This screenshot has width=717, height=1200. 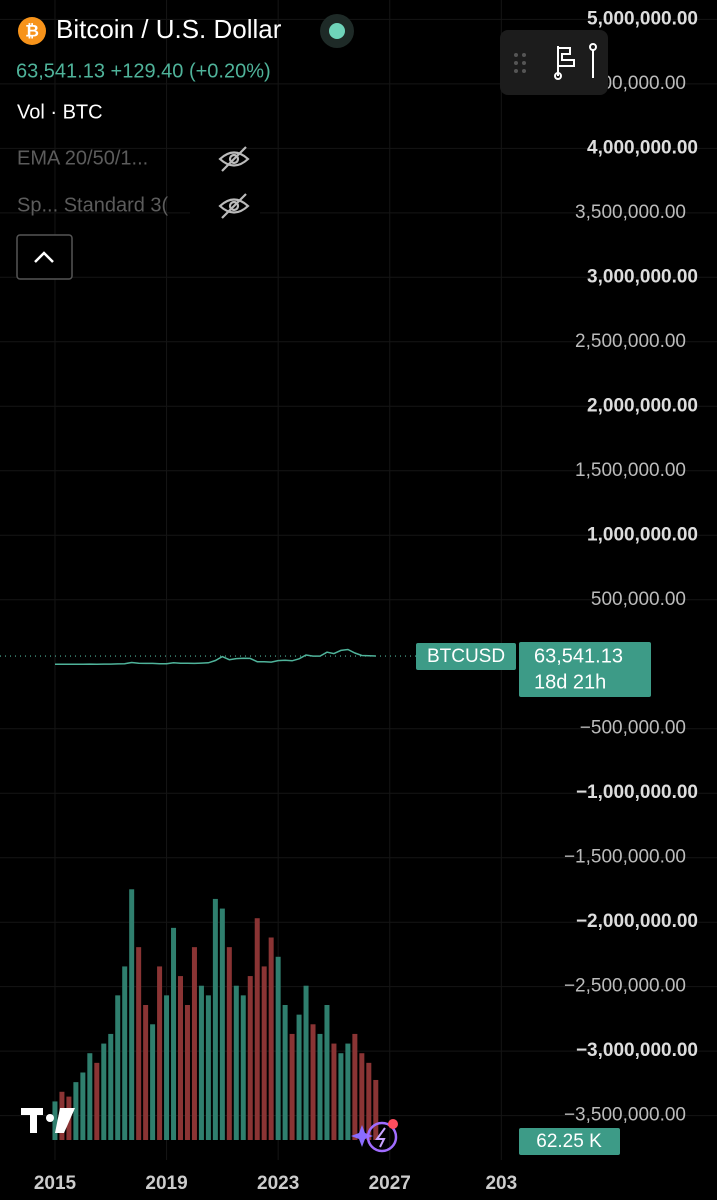 I want to click on ai-bolt, so click(x=380, y=1137).